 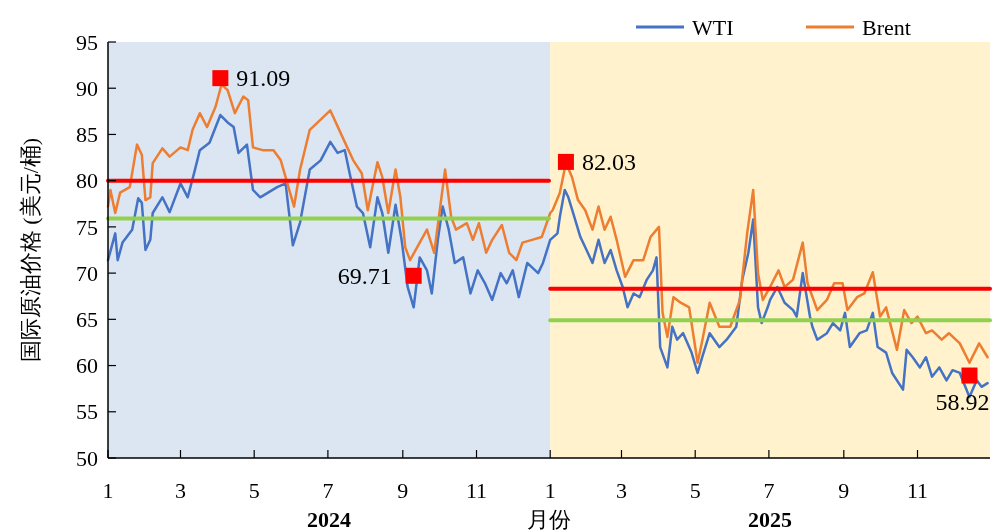 What do you see at coordinates (87, 320) in the screenshot?
I see `y-tick-label: 65` at bounding box center [87, 320].